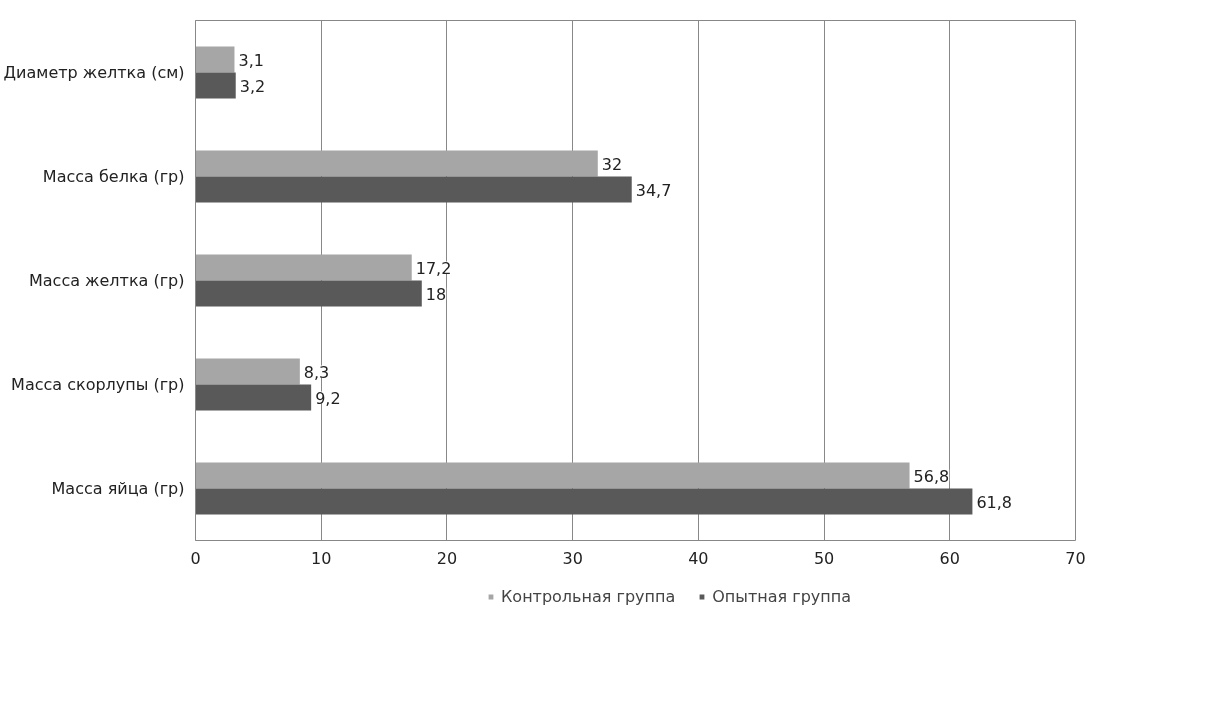  What do you see at coordinates (824, 558) in the screenshot?
I see `x-tick-label: 50` at bounding box center [824, 558].